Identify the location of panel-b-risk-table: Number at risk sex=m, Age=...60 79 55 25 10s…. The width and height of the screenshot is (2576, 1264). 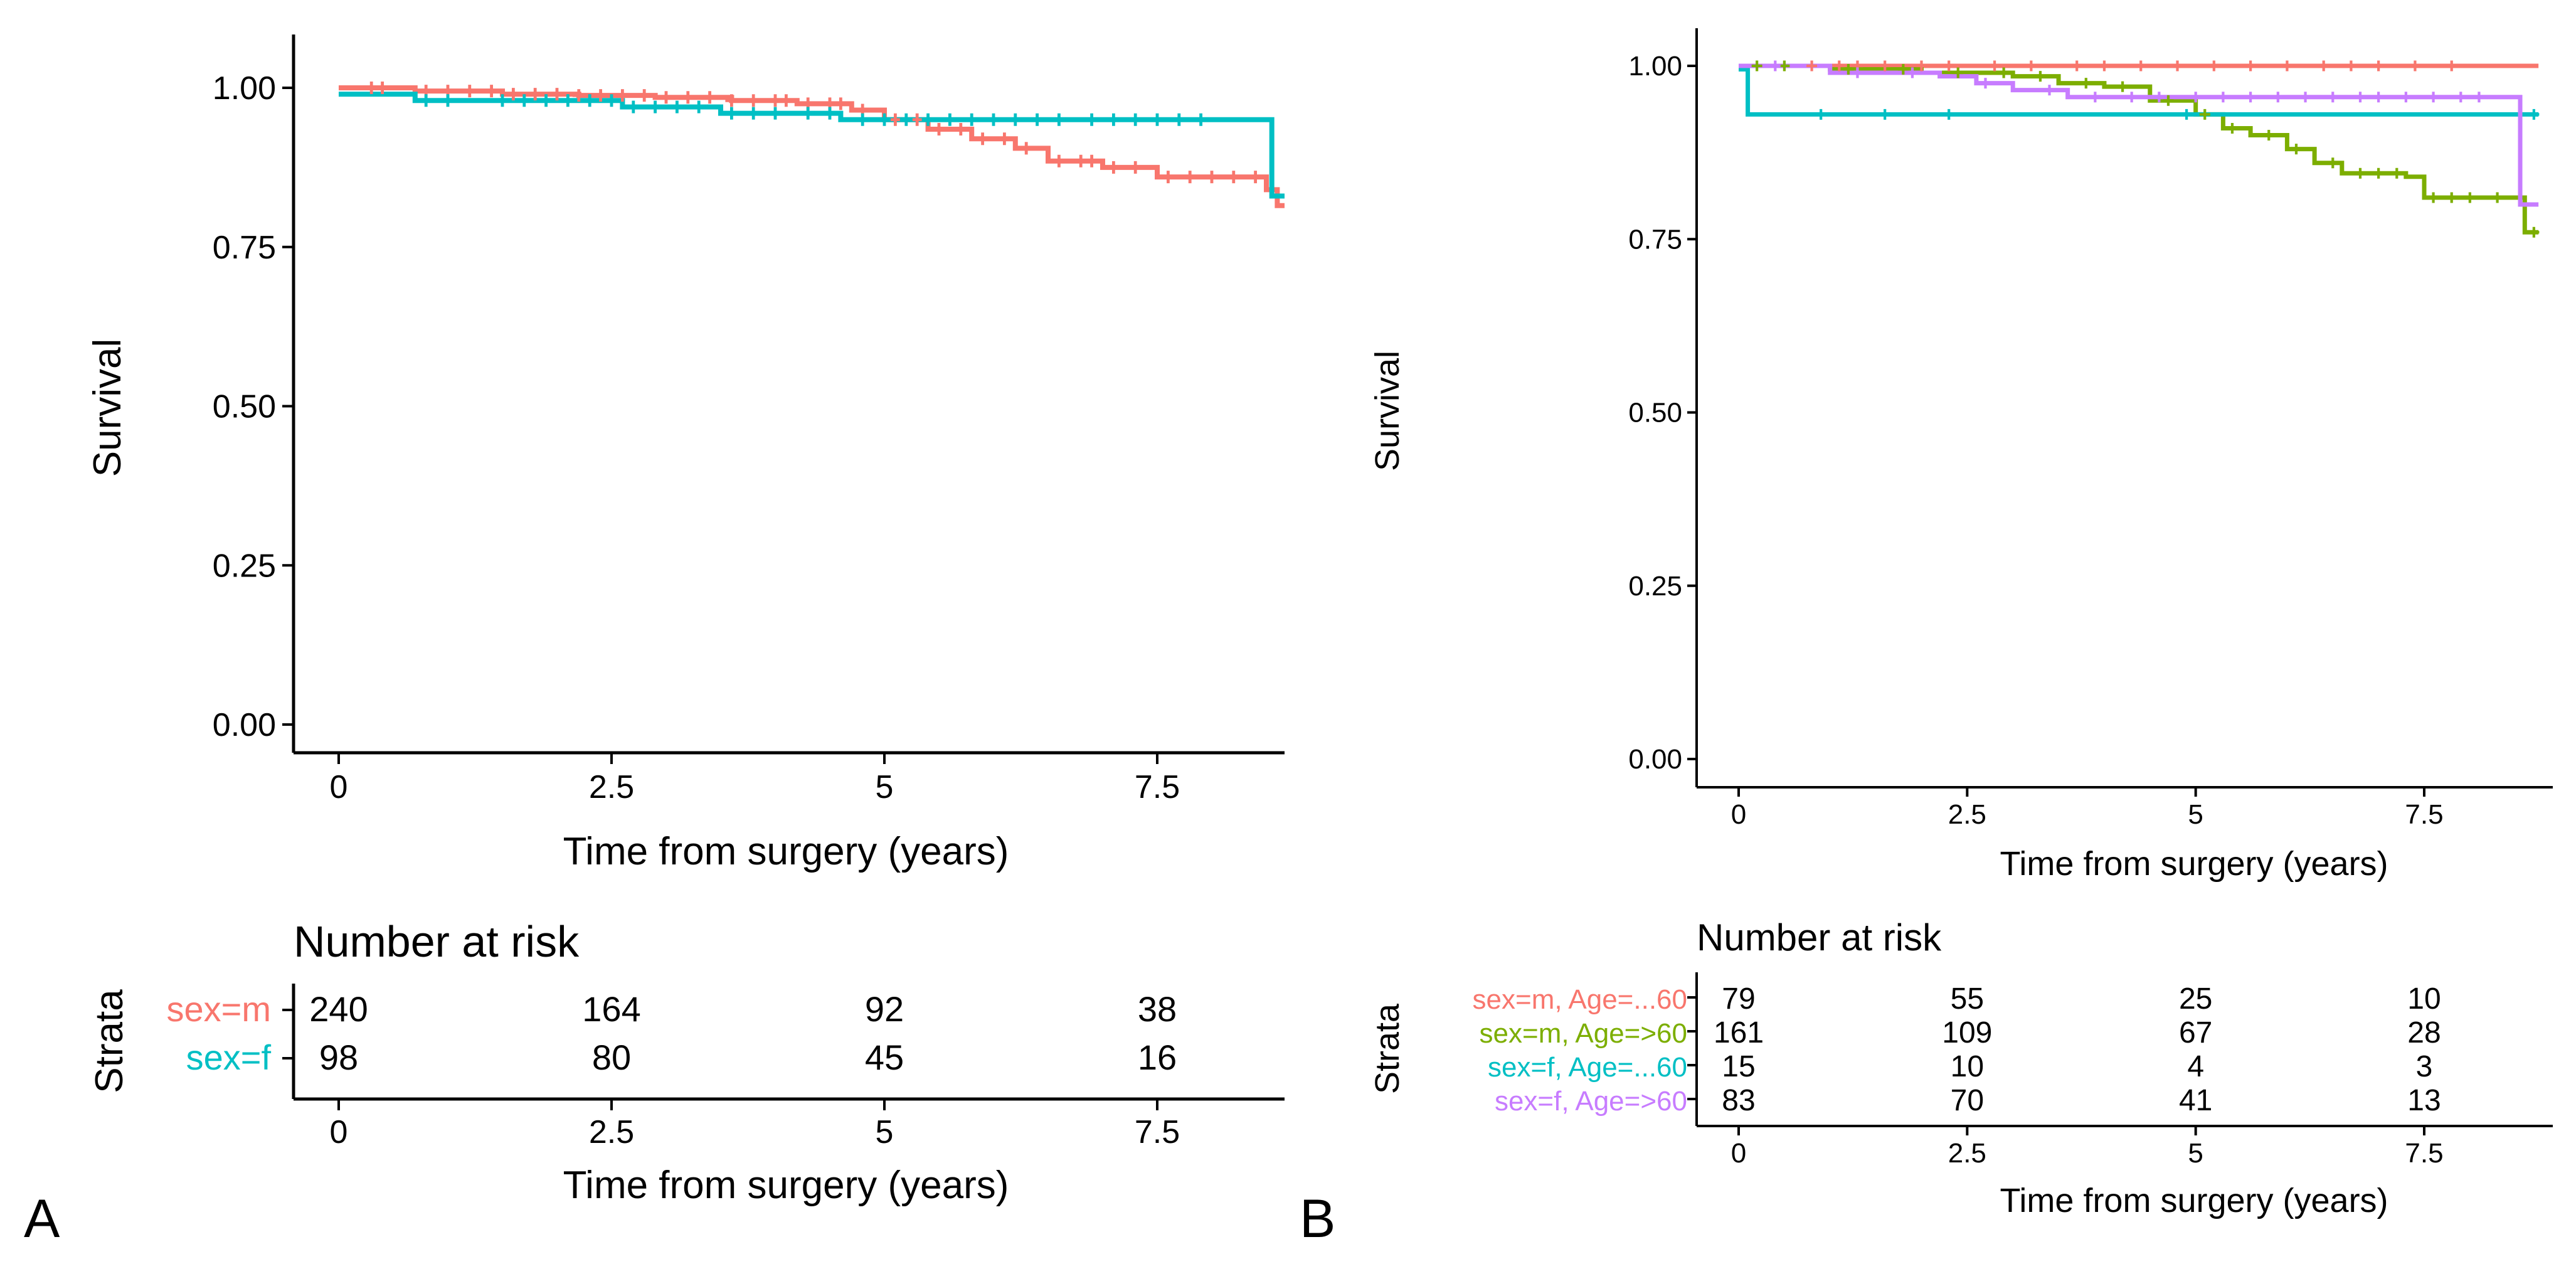
(1961, 1067).